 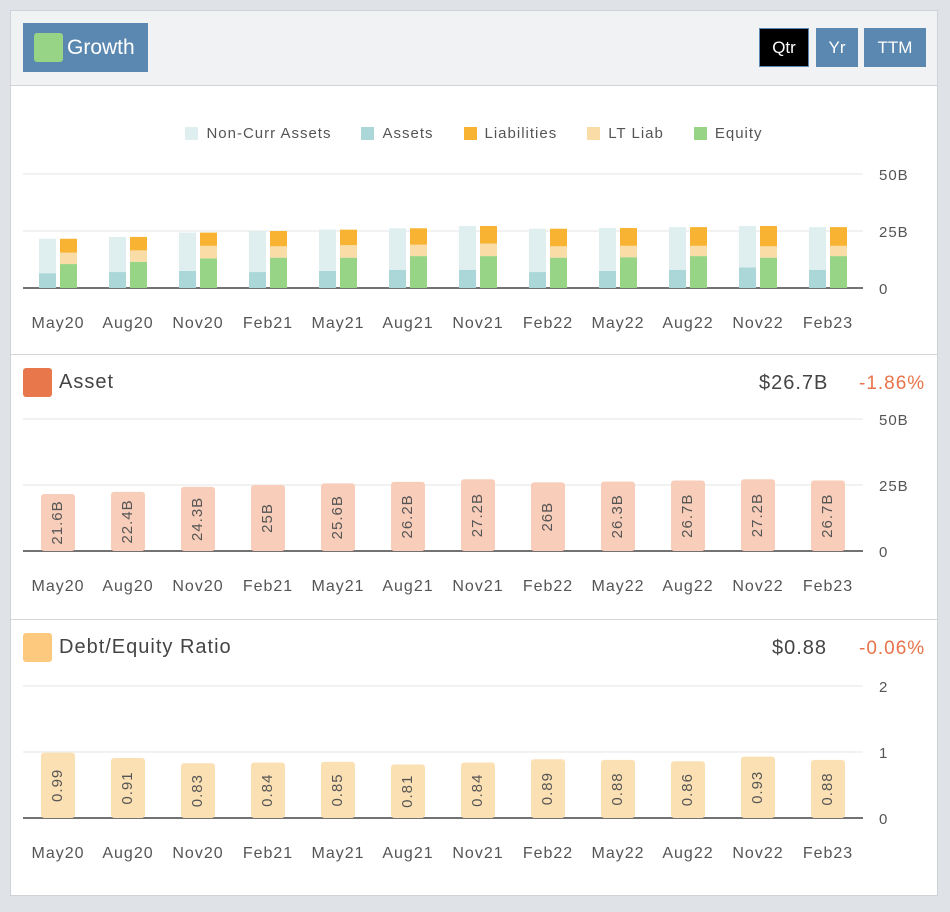 I want to click on legend-lt-liab: LT Liab, so click(x=625, y=133).